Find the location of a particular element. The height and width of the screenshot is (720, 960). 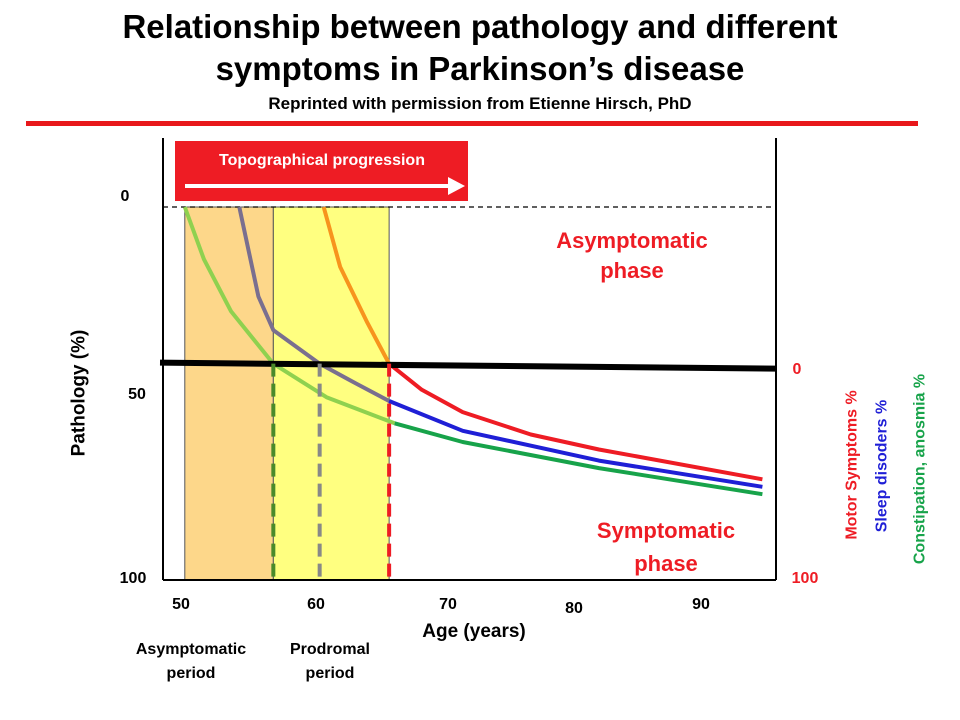

progression-arrow-icon is located at coordinates (325, 186).